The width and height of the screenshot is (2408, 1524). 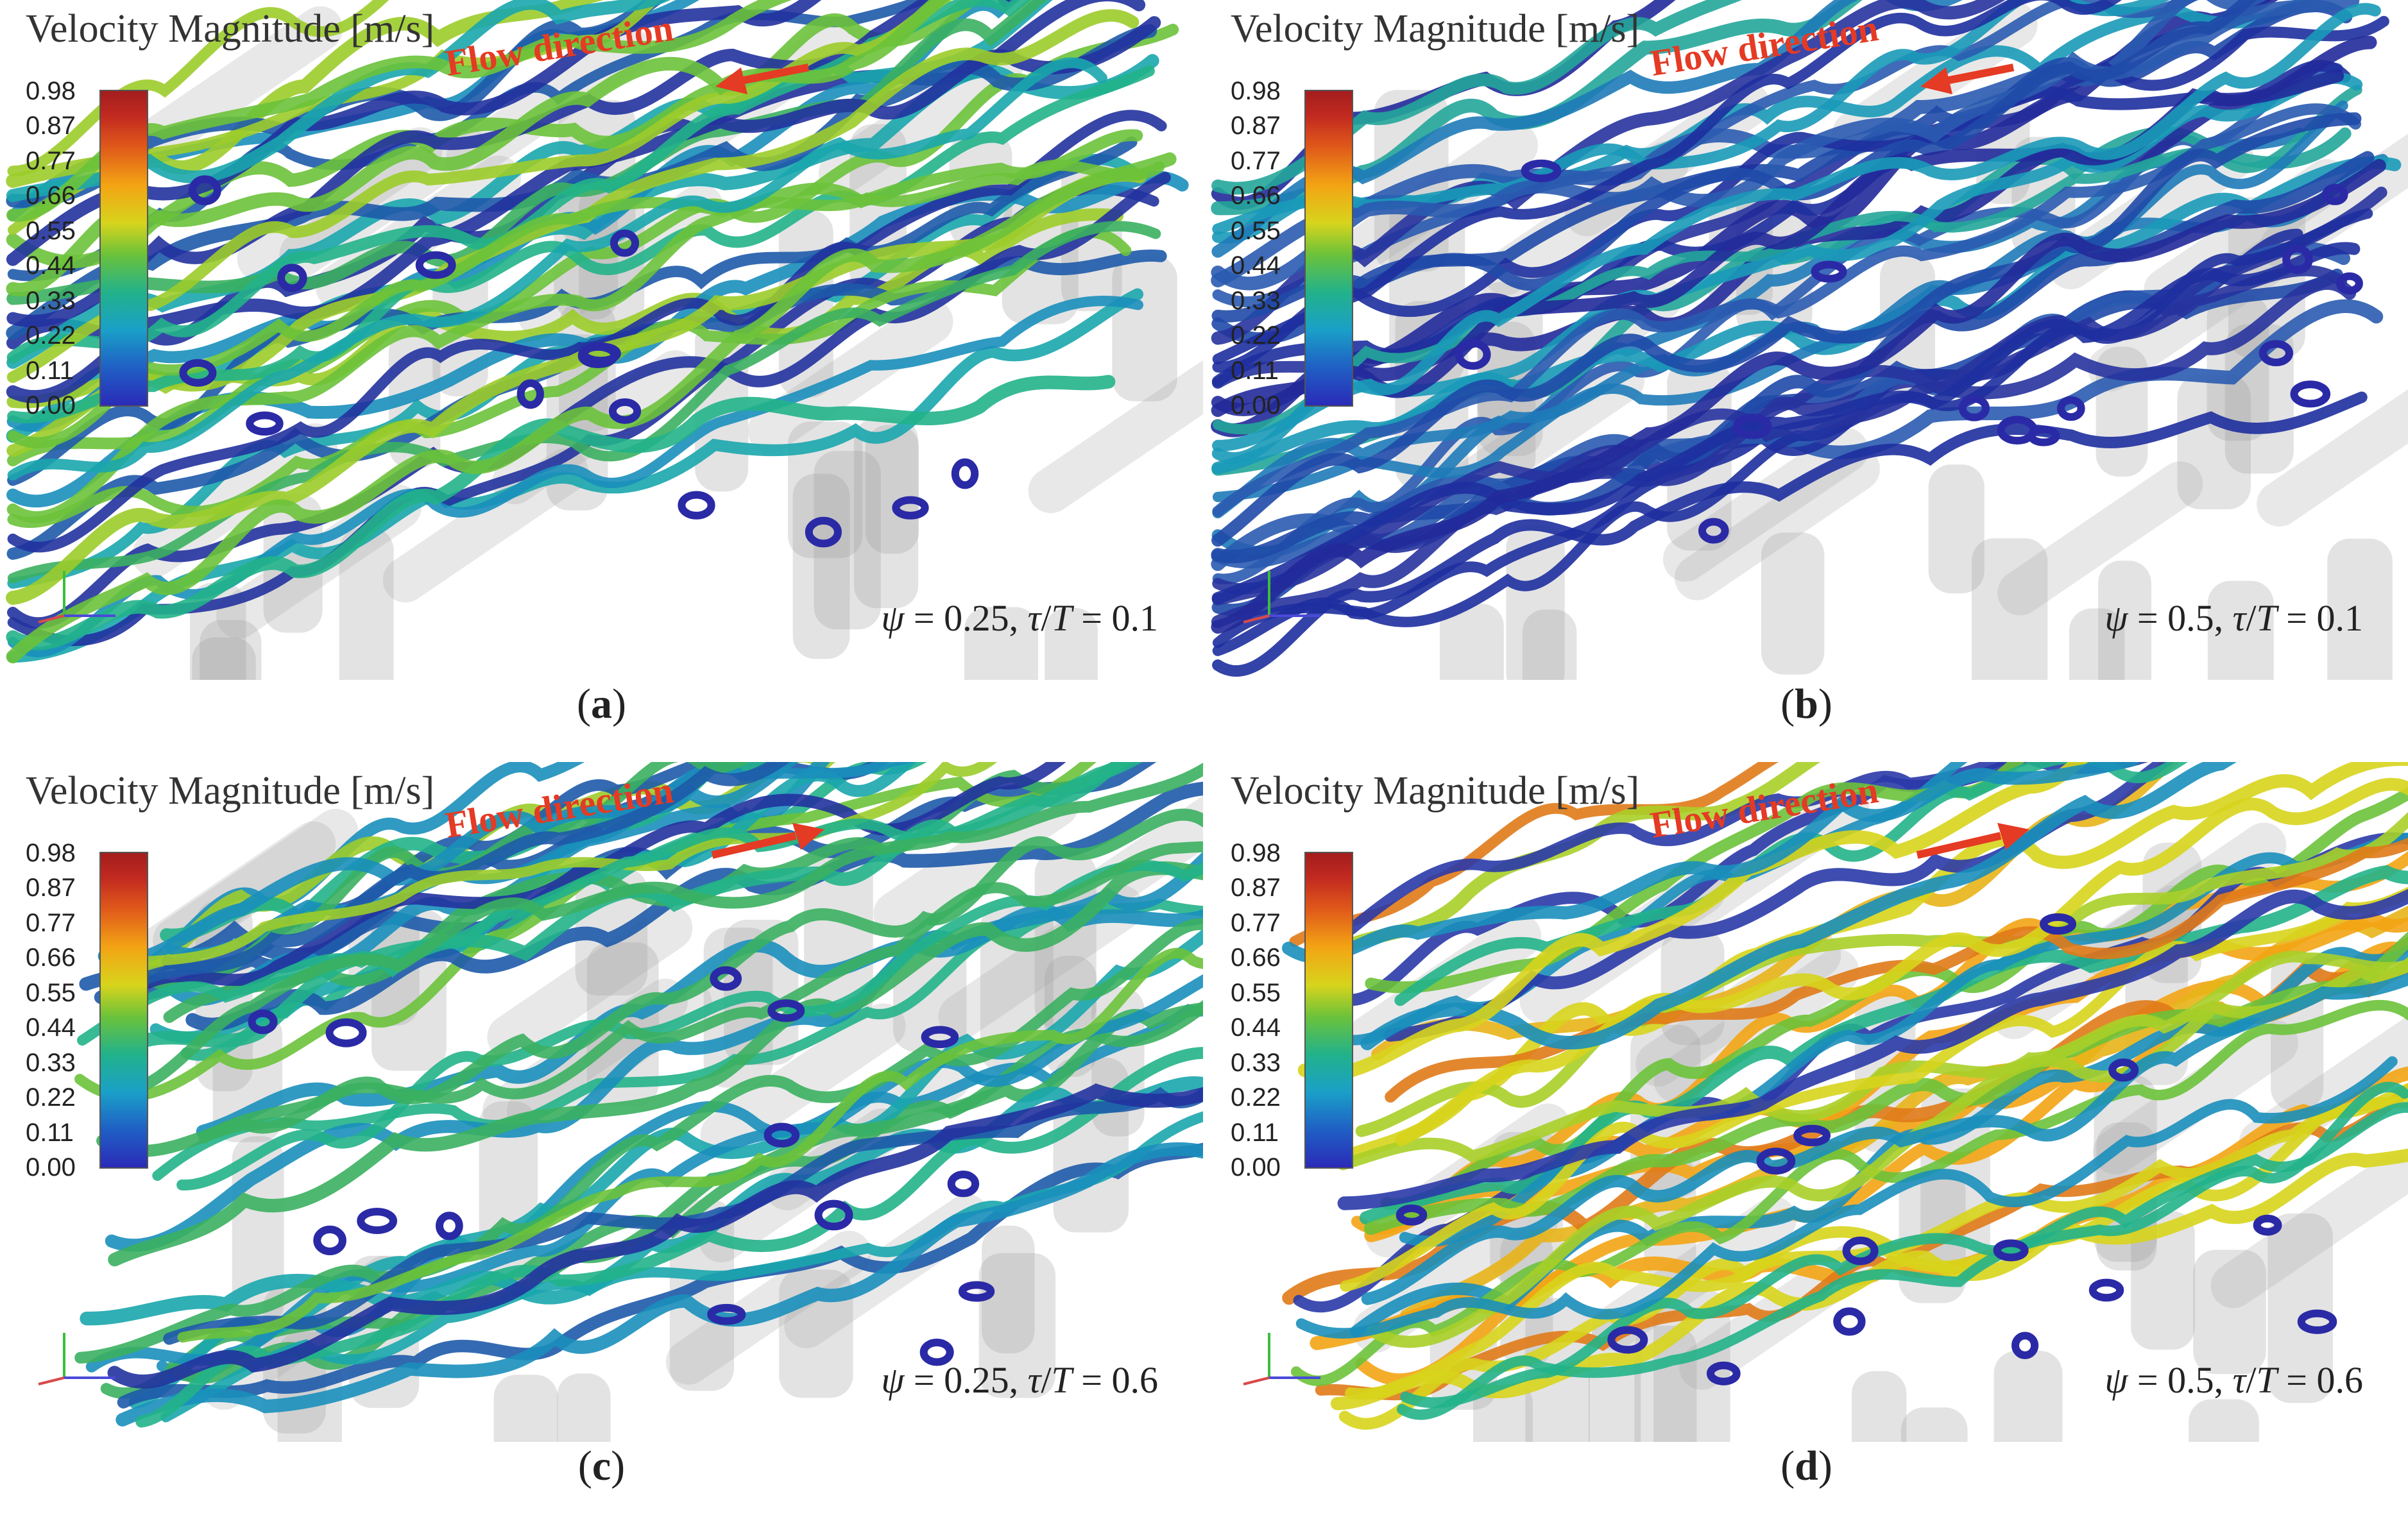 I want to click on parameter-formula: ψ = 0.25, τ/T = 0.1, so click(x=1019, y=618).